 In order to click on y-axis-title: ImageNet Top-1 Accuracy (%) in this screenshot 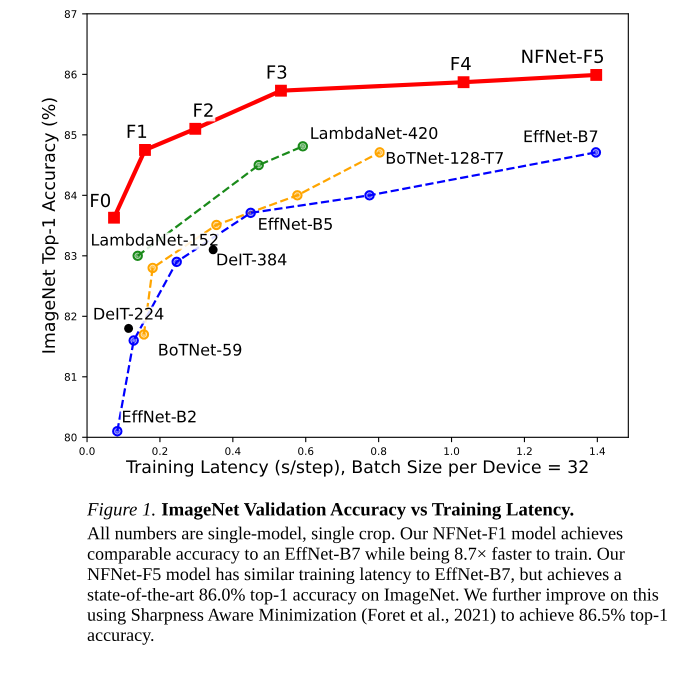, I will do `click(50, 225)`.